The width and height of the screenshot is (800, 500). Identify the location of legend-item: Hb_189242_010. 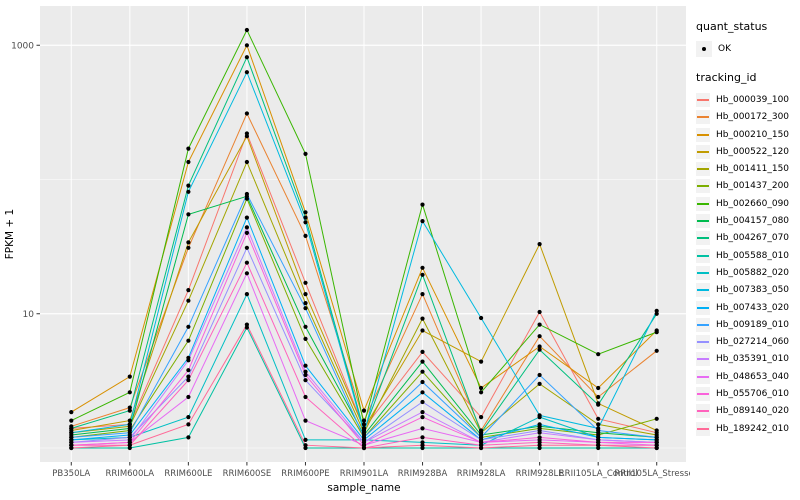
(748, 428).